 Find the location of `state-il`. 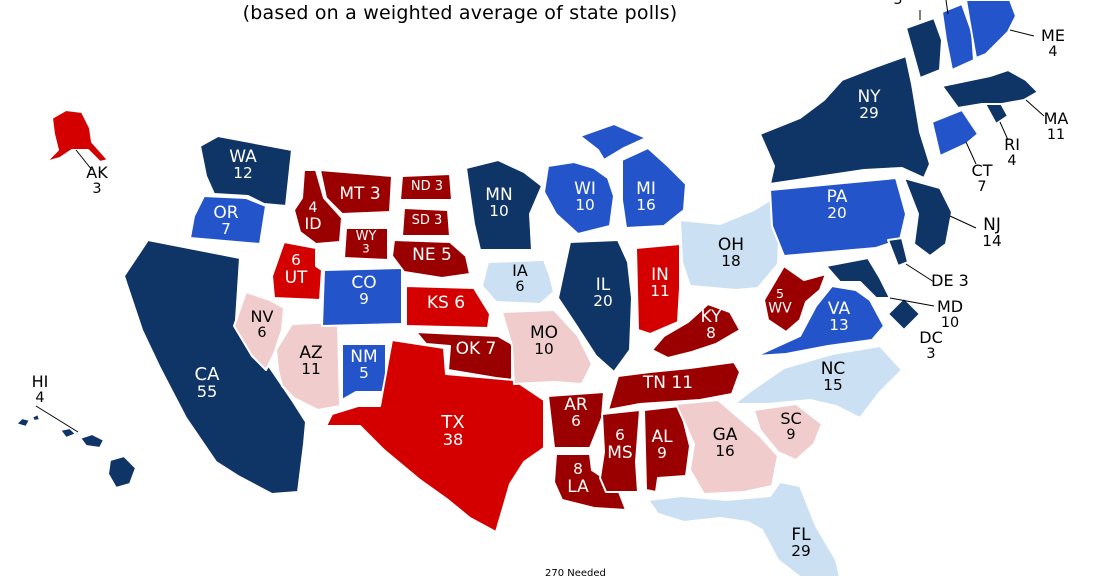

state-il is located at coordinates (595, 306).